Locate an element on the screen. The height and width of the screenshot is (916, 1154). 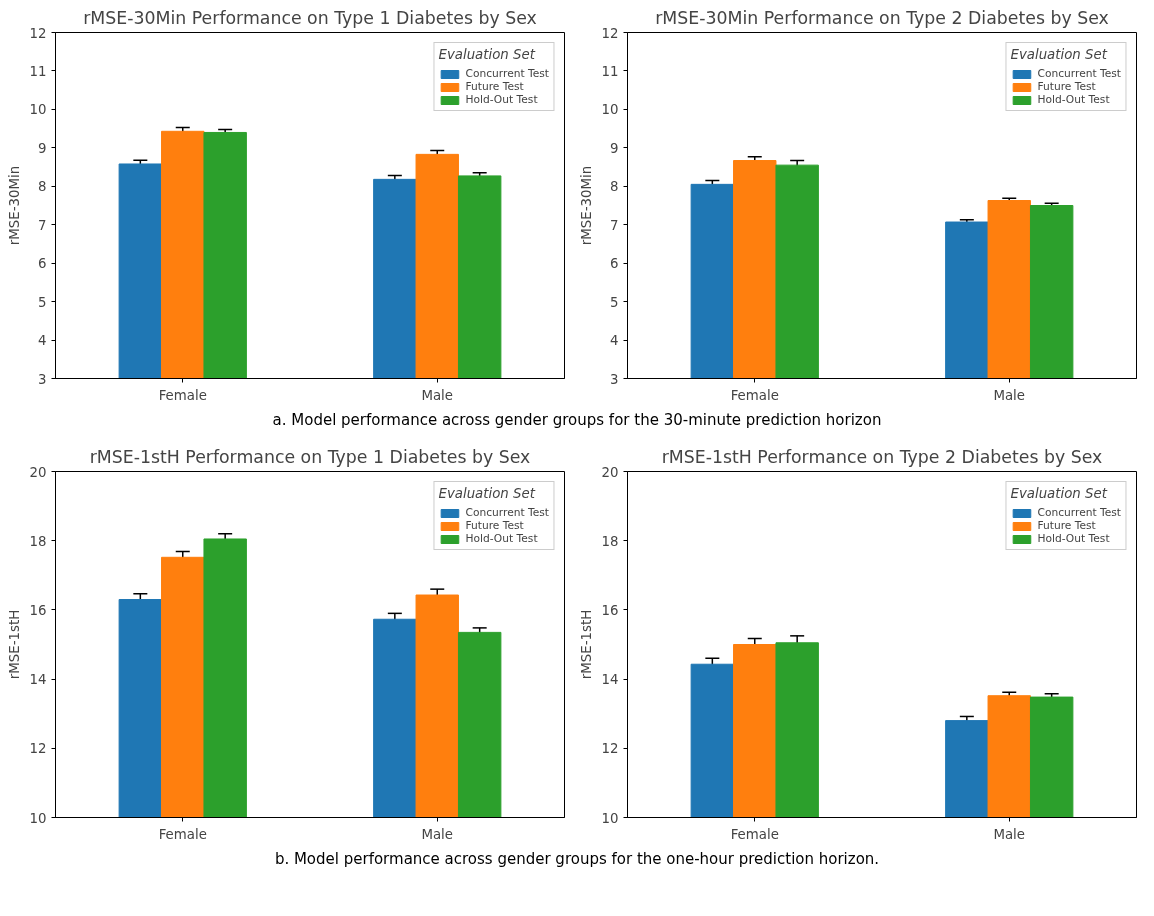
chart-title: rMSE-1stH Performance on Type 2 Diabetes by Sex is located at coordinates (882, 456).